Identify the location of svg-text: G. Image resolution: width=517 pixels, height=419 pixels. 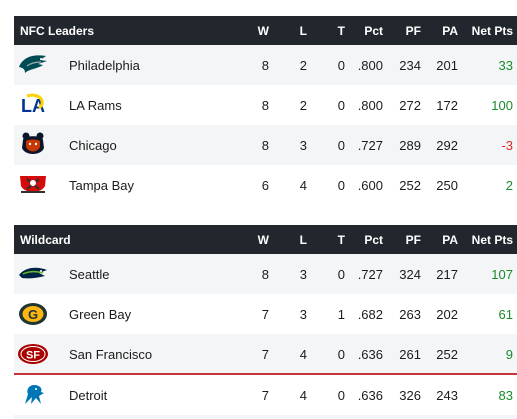
(33, 314).